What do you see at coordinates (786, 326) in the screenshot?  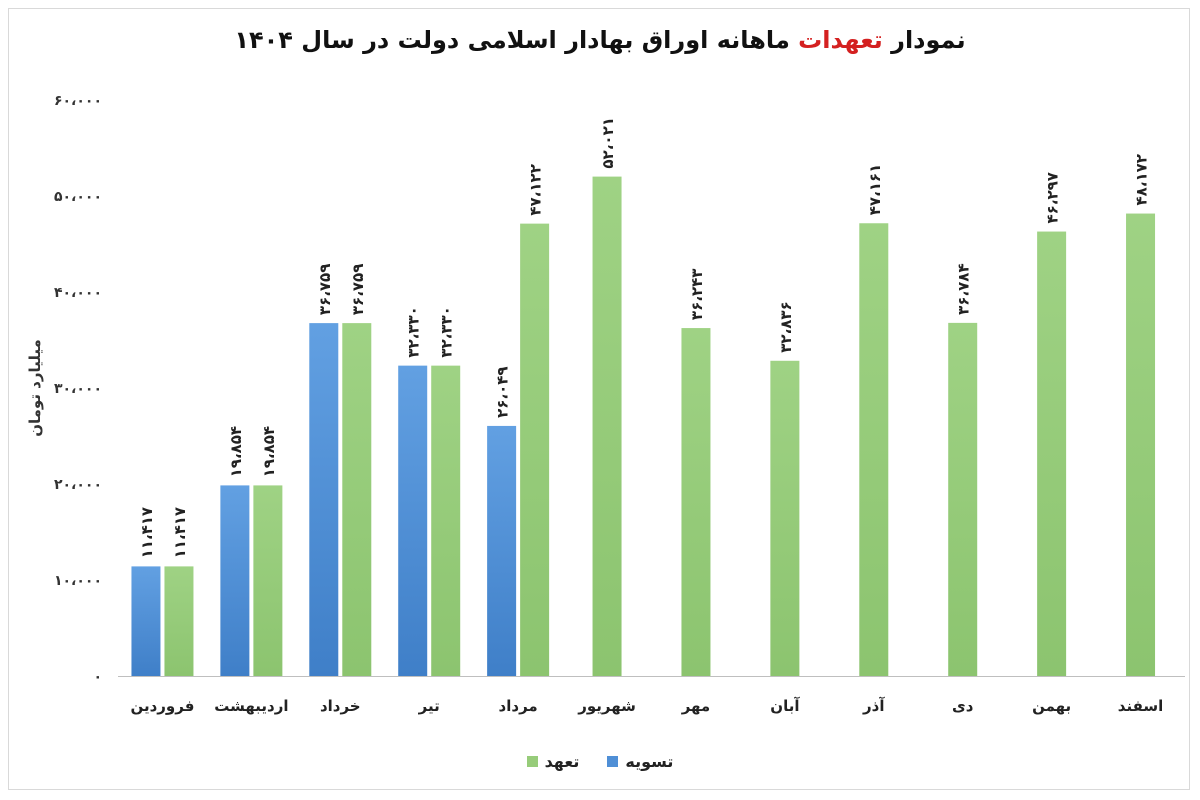 I see `data-label: ۳۲،۸۳۶` at bounding box center [786, 326].